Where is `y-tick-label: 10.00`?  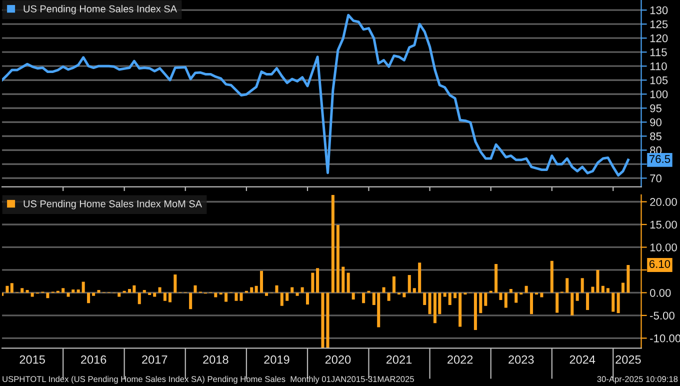
y-tick-label: 10.00 is located at coordinates (663, 247).